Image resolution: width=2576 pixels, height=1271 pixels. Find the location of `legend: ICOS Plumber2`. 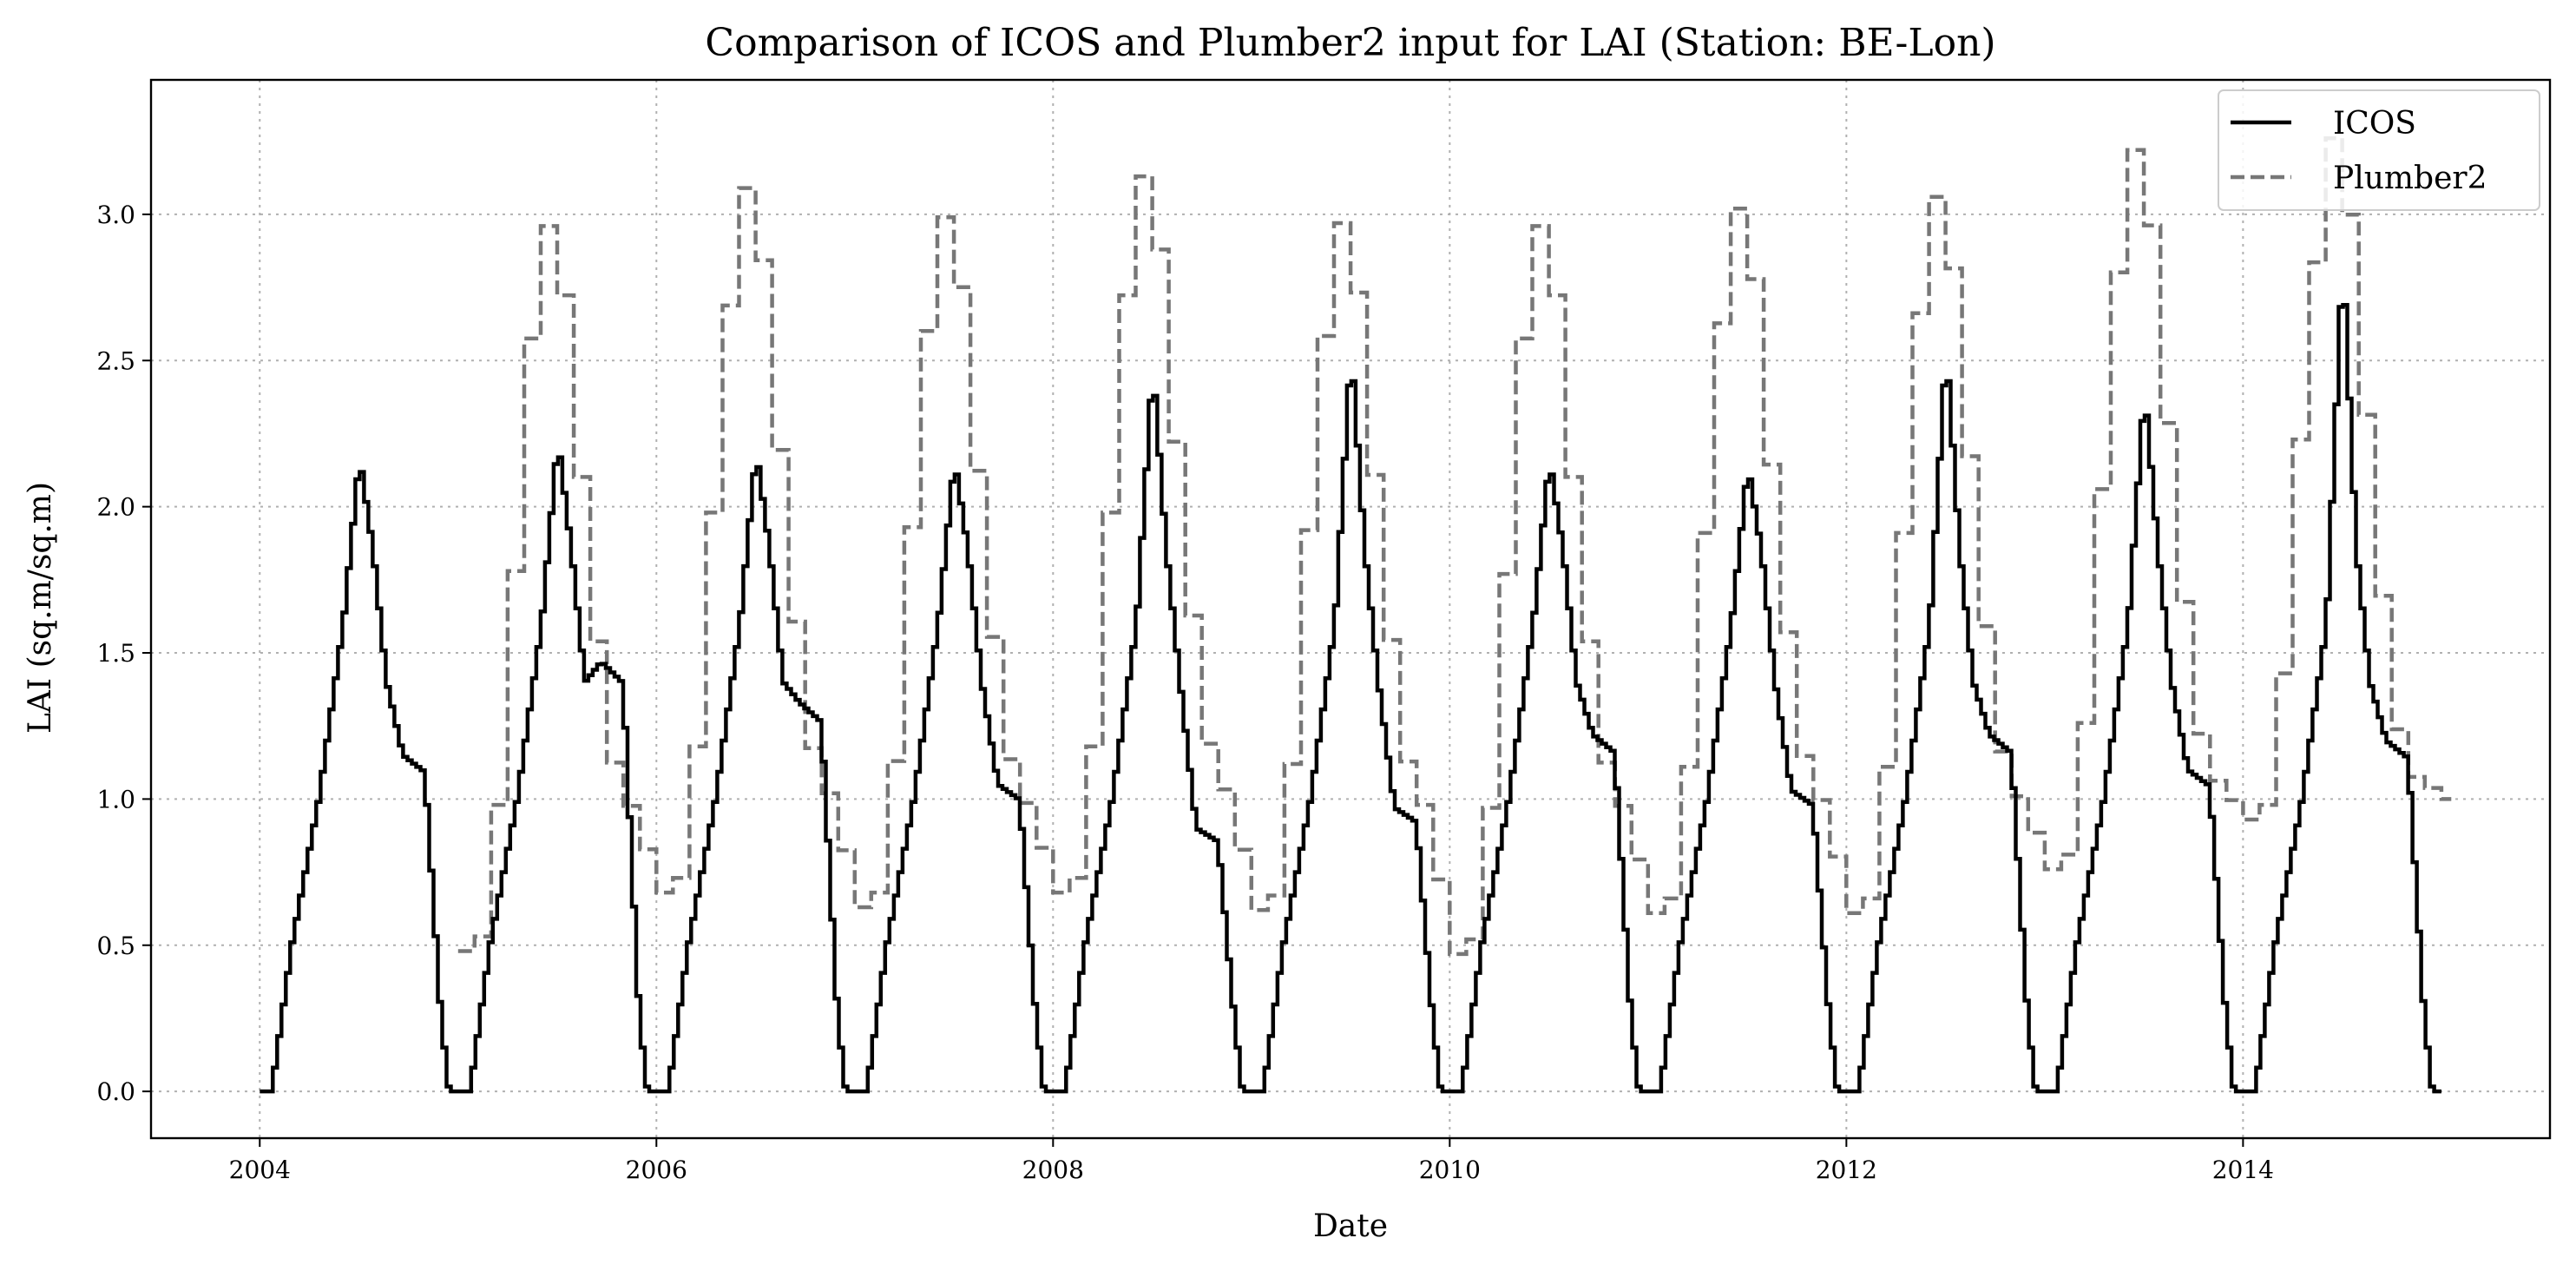

legend: ICOS Plumber2 is located at coordinates (2379, 150).